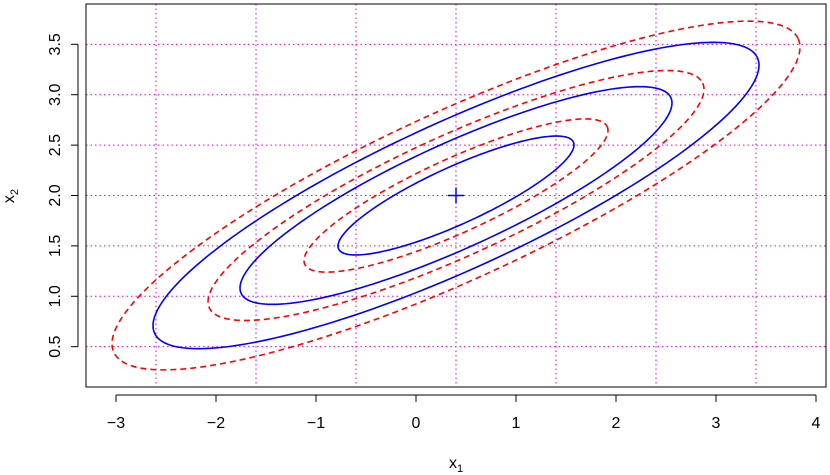 This screenshot has height=475, width=830. What do you see at coordinates (816, 423) in the screenshot?
I see `x-tick-label: 4` at bounding box center [816, 423].